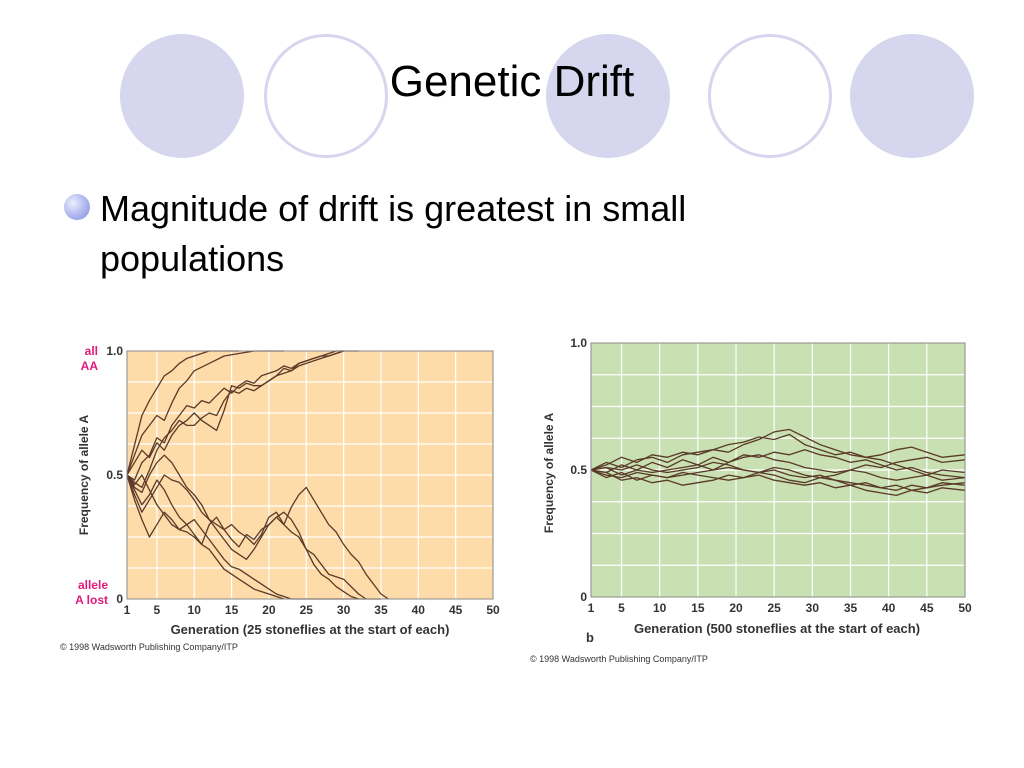  What do you see at coordinates (927, 608) in the screenshot?
I see `chart-b-x-tick-label: 45` at bounding box center [927, 608].